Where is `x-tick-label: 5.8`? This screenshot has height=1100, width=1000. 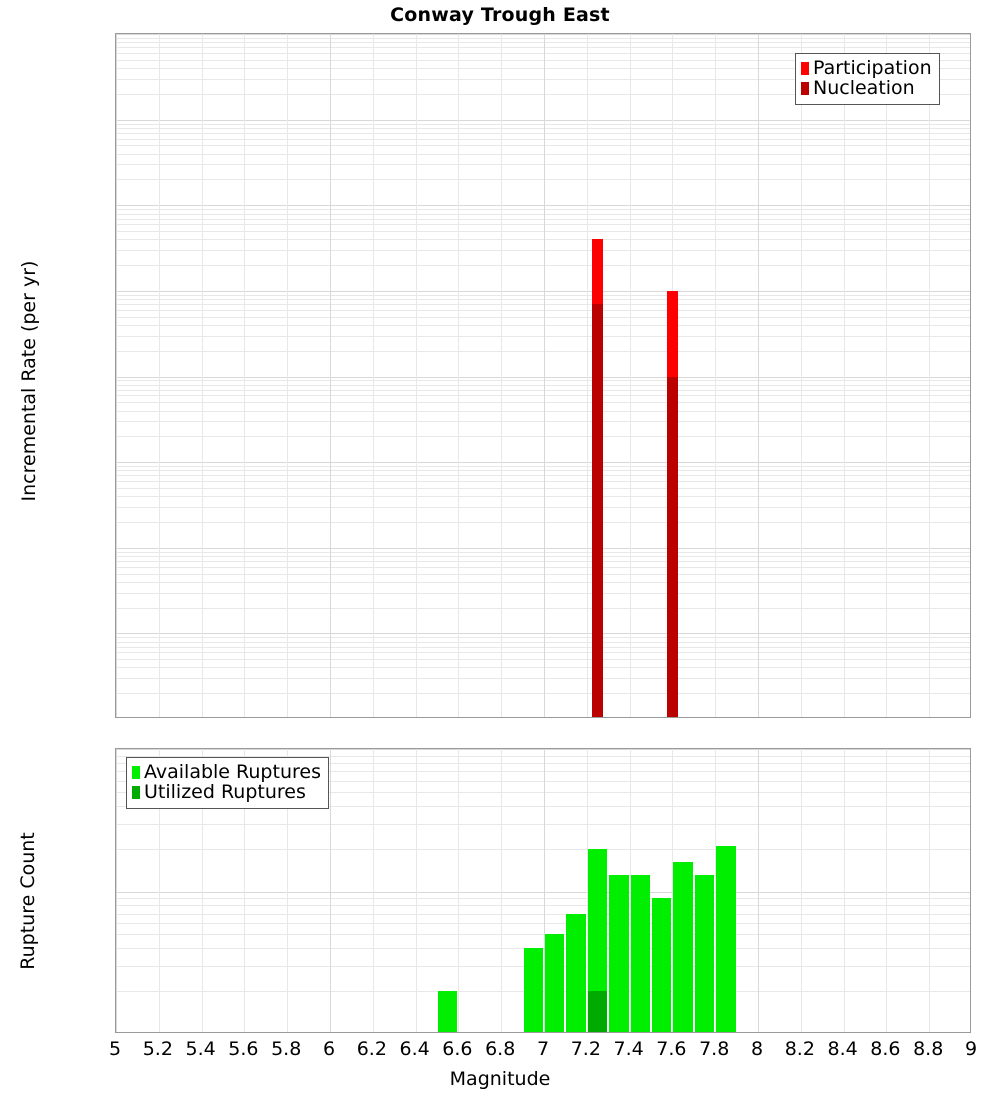
x-tick-label: 5.8 is located at coordinates (286, 1049).